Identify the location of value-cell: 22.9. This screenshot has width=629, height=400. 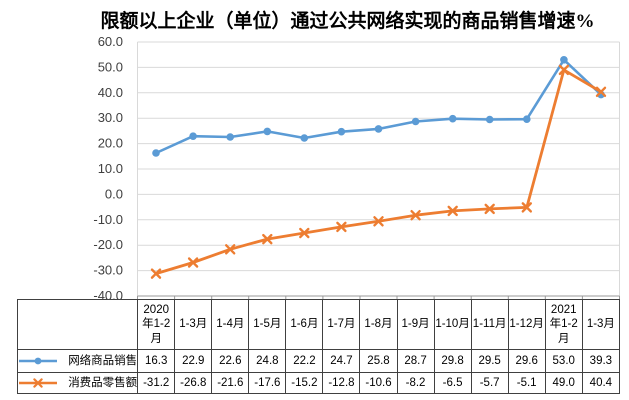
(193, 361).